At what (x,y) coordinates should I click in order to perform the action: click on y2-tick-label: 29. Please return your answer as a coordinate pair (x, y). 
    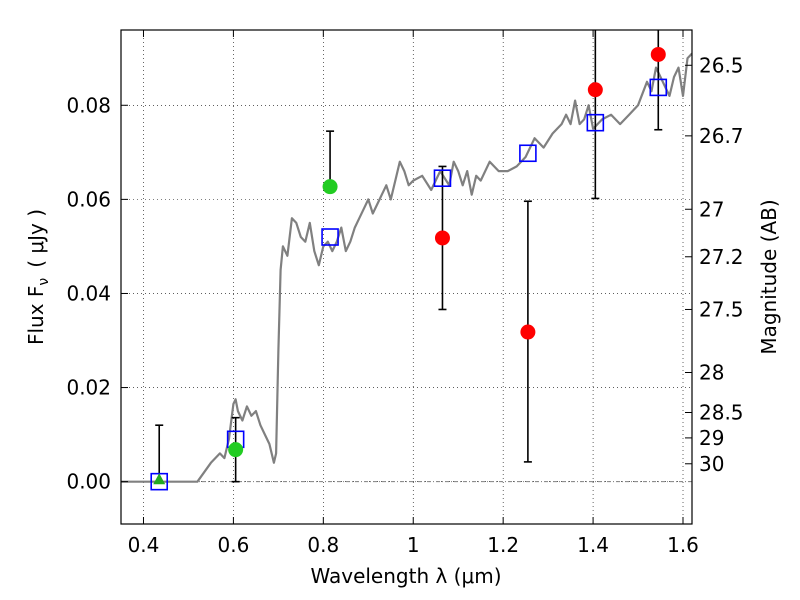
    Looking at the image, I should click on (711, 438).